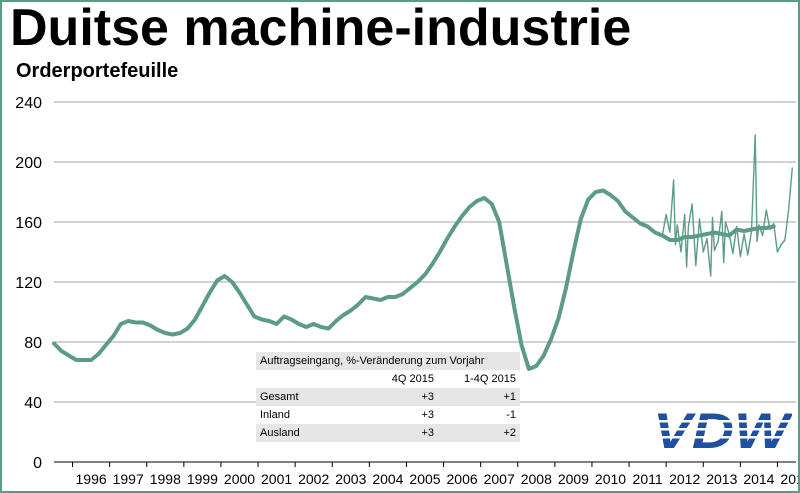 This screenshot has height=493, width=800. I want to click on table-header-ytd: 1-4Q 2015, so click(490, 379).